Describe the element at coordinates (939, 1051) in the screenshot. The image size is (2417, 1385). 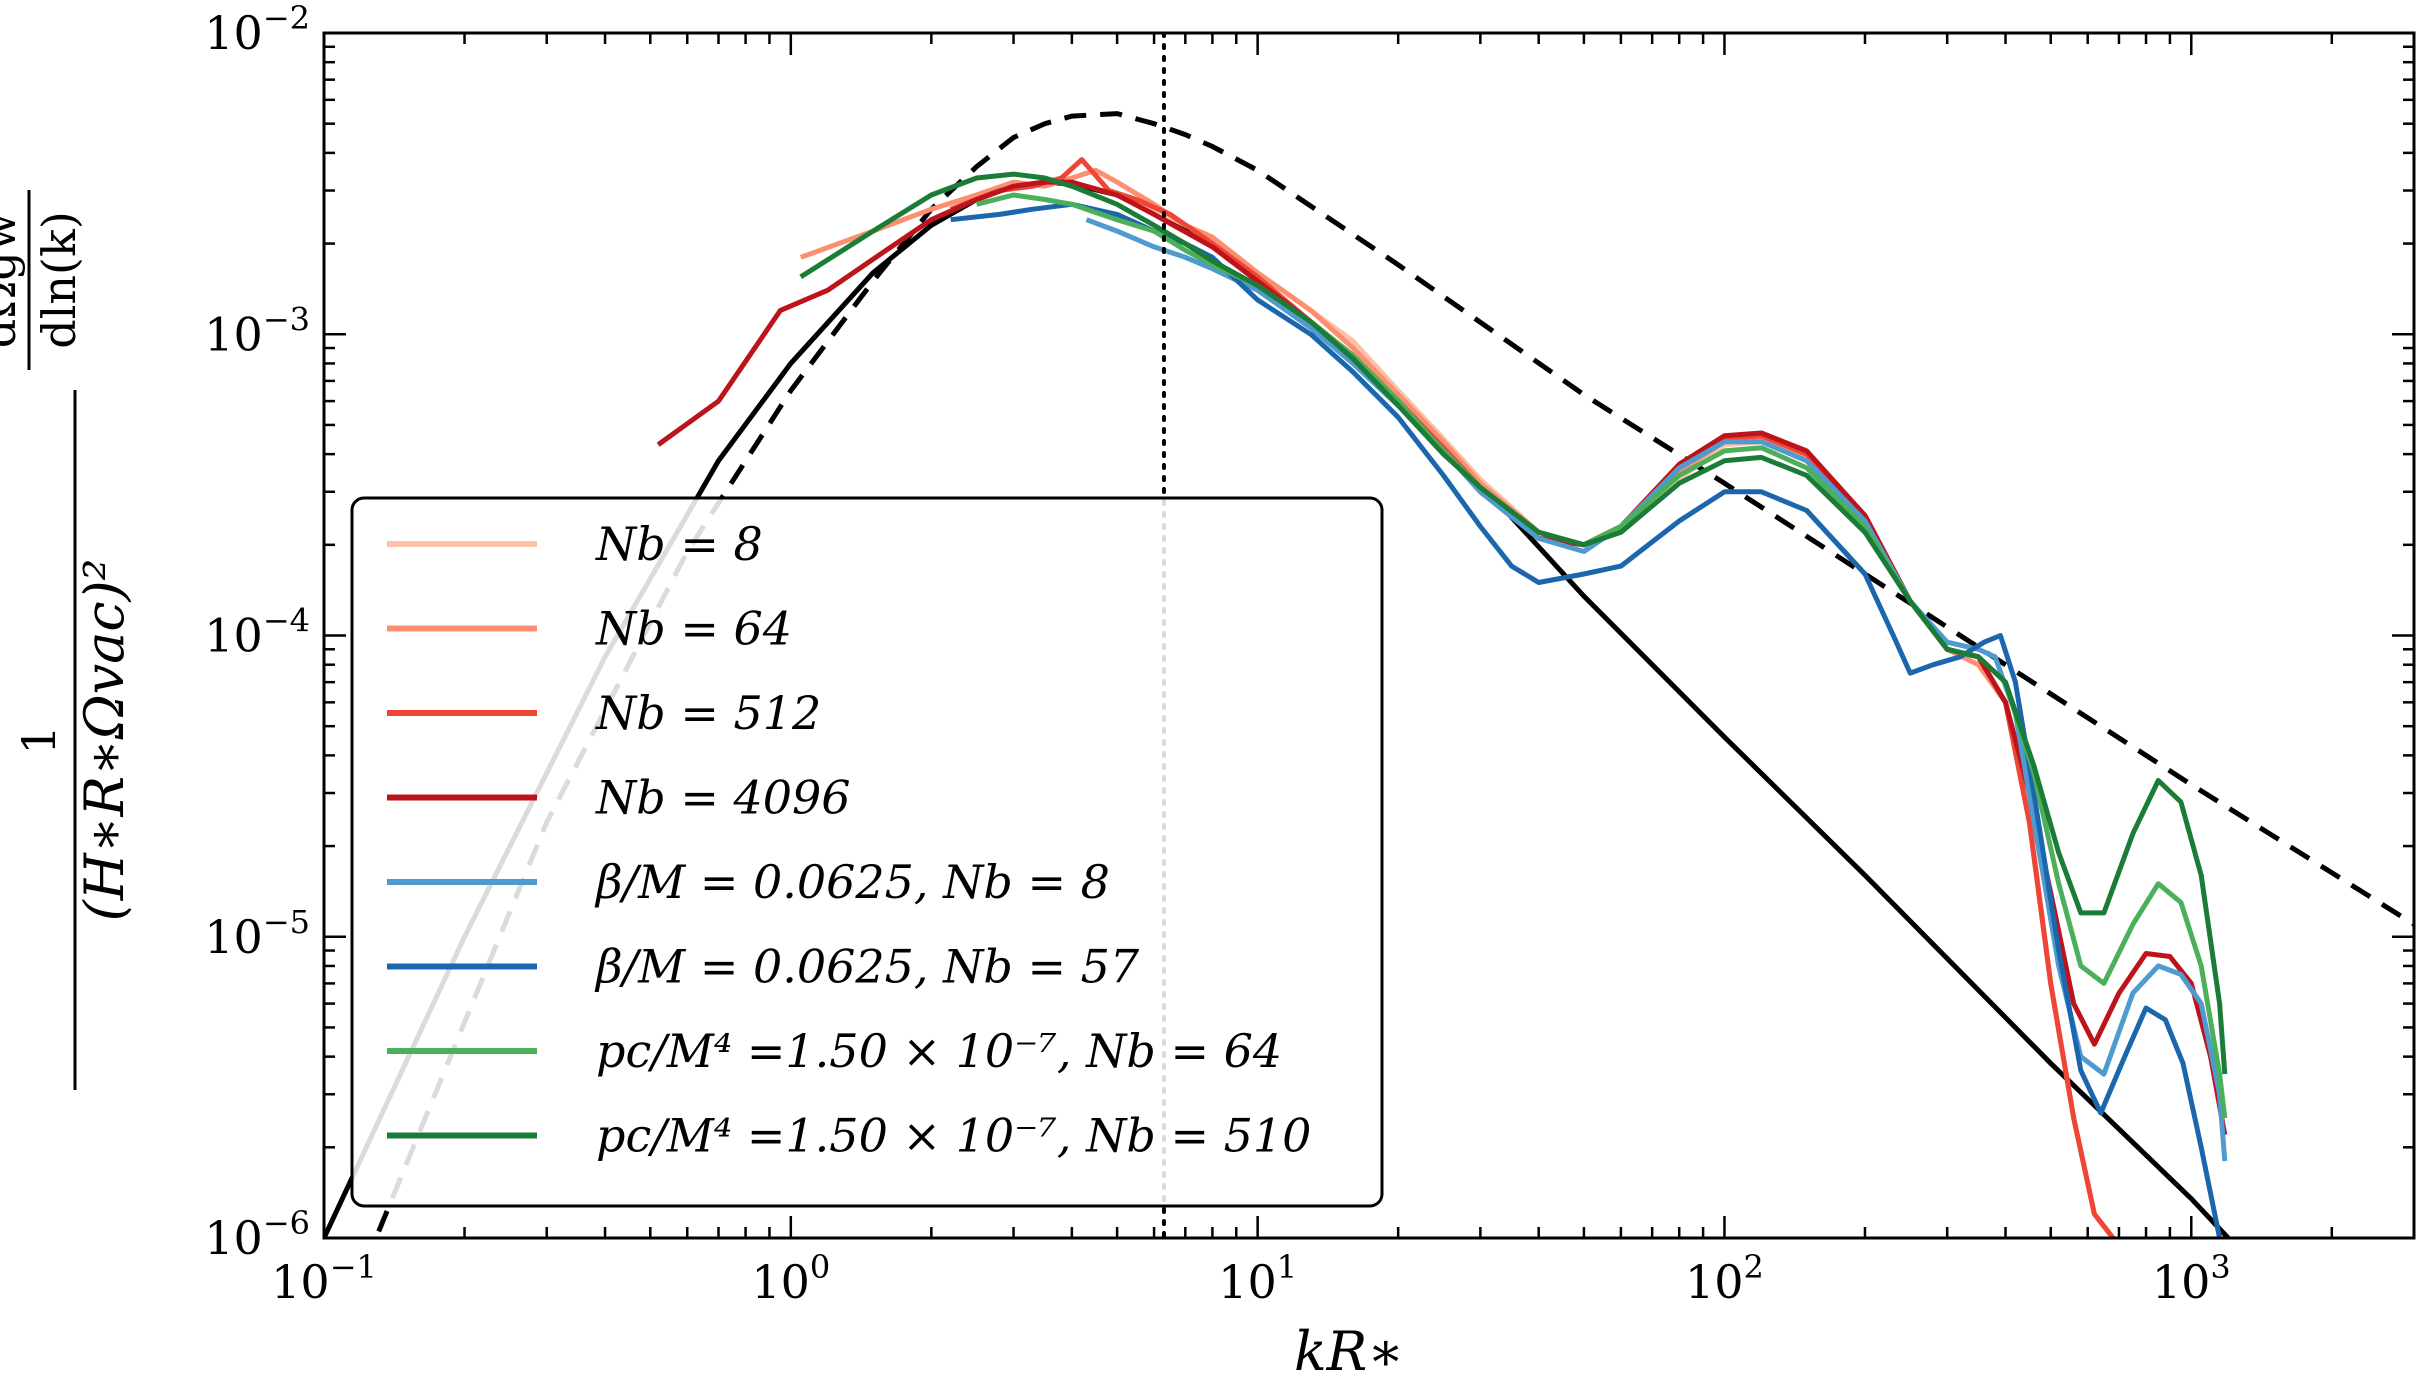
I see `legend-label: pc/M⁴ =1.50 × 10⁻⁷, Nb = 64` at that location.